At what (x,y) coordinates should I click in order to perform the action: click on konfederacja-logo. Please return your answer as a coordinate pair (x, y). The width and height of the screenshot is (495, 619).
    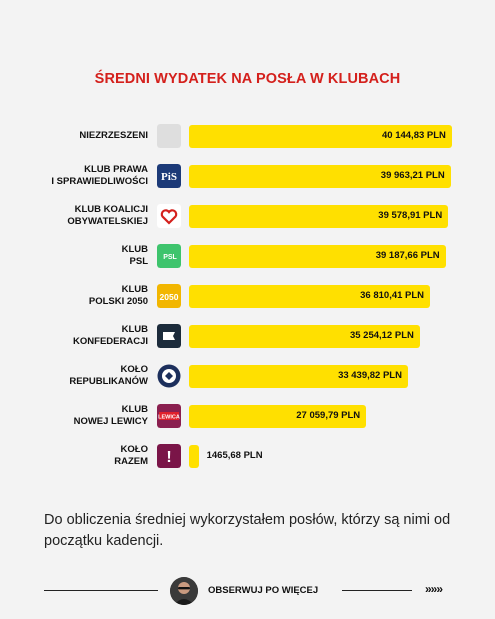
    Looking at the image, I should click on (169, 336).